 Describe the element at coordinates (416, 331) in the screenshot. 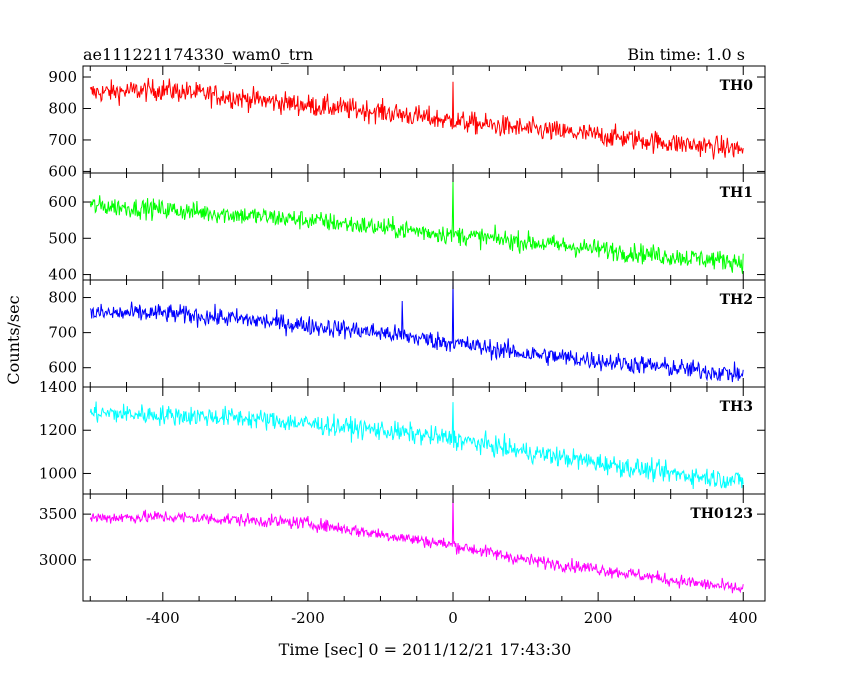

I see `series-line-th2` at that location.